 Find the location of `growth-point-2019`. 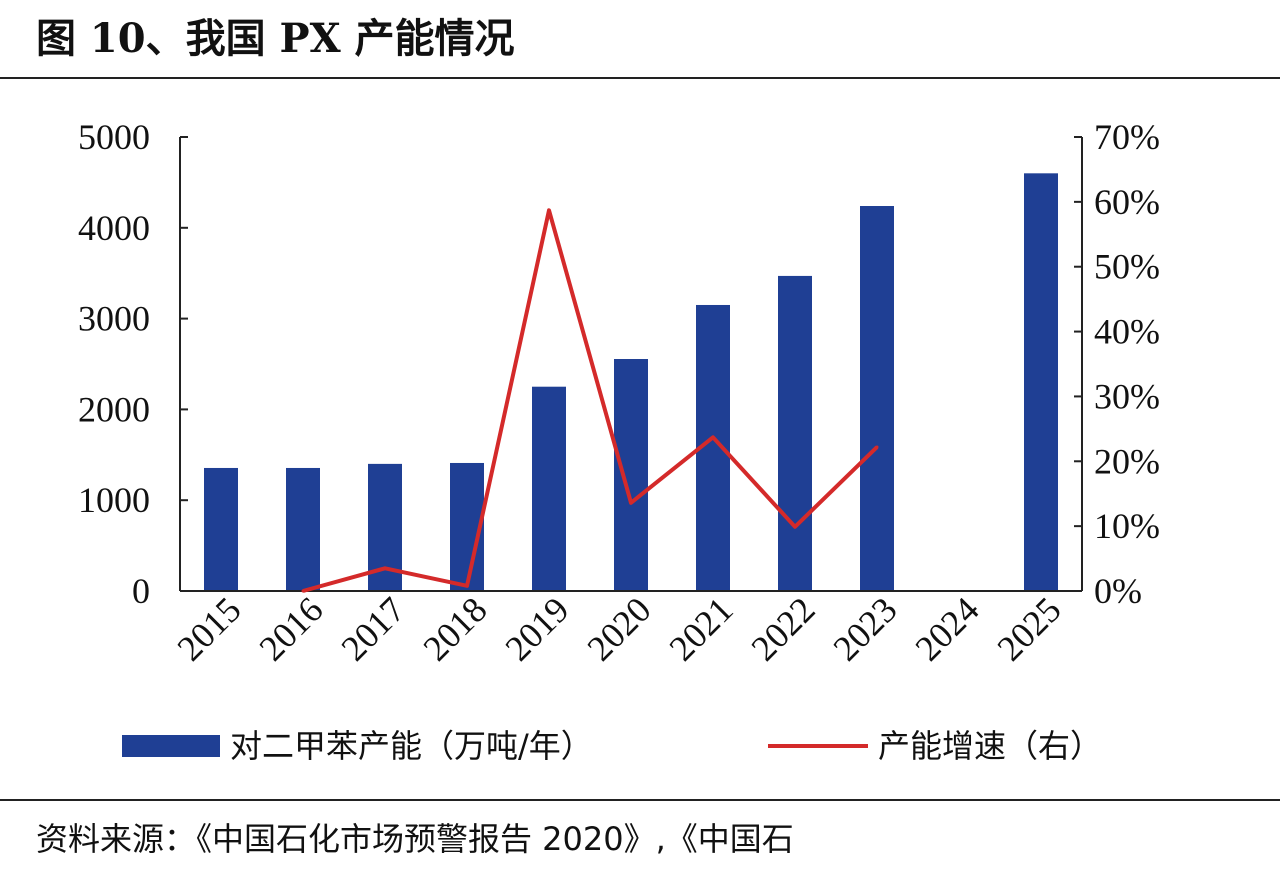

growth-point-2019 is located at coordinates (549, 210).